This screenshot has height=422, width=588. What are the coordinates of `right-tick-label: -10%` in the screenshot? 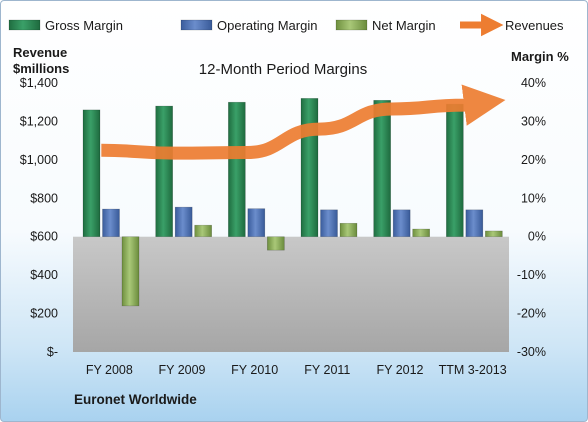 It's located at (531, 275).